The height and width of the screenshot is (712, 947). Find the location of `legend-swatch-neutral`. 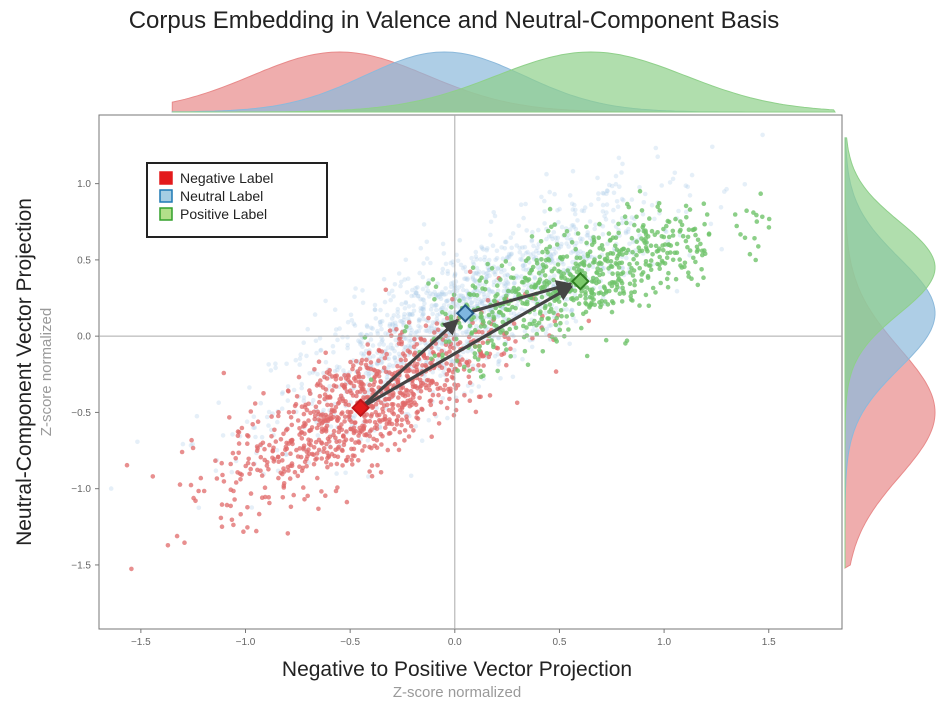

legend-swatch-neutral is located at coordinates (166, 196).